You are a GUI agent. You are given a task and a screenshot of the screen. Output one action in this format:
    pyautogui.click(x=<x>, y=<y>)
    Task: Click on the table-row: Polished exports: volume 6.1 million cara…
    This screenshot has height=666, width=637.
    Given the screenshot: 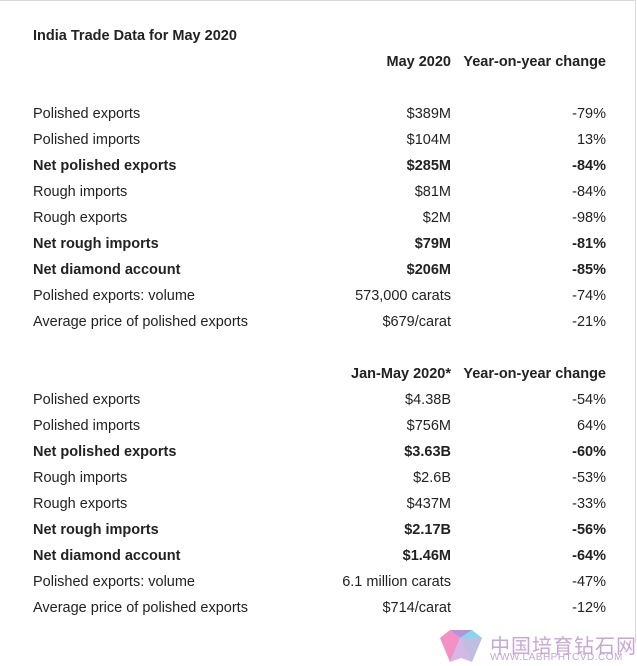 What is the action you would take?
    pyautogui.click(x=318, y=582)
    